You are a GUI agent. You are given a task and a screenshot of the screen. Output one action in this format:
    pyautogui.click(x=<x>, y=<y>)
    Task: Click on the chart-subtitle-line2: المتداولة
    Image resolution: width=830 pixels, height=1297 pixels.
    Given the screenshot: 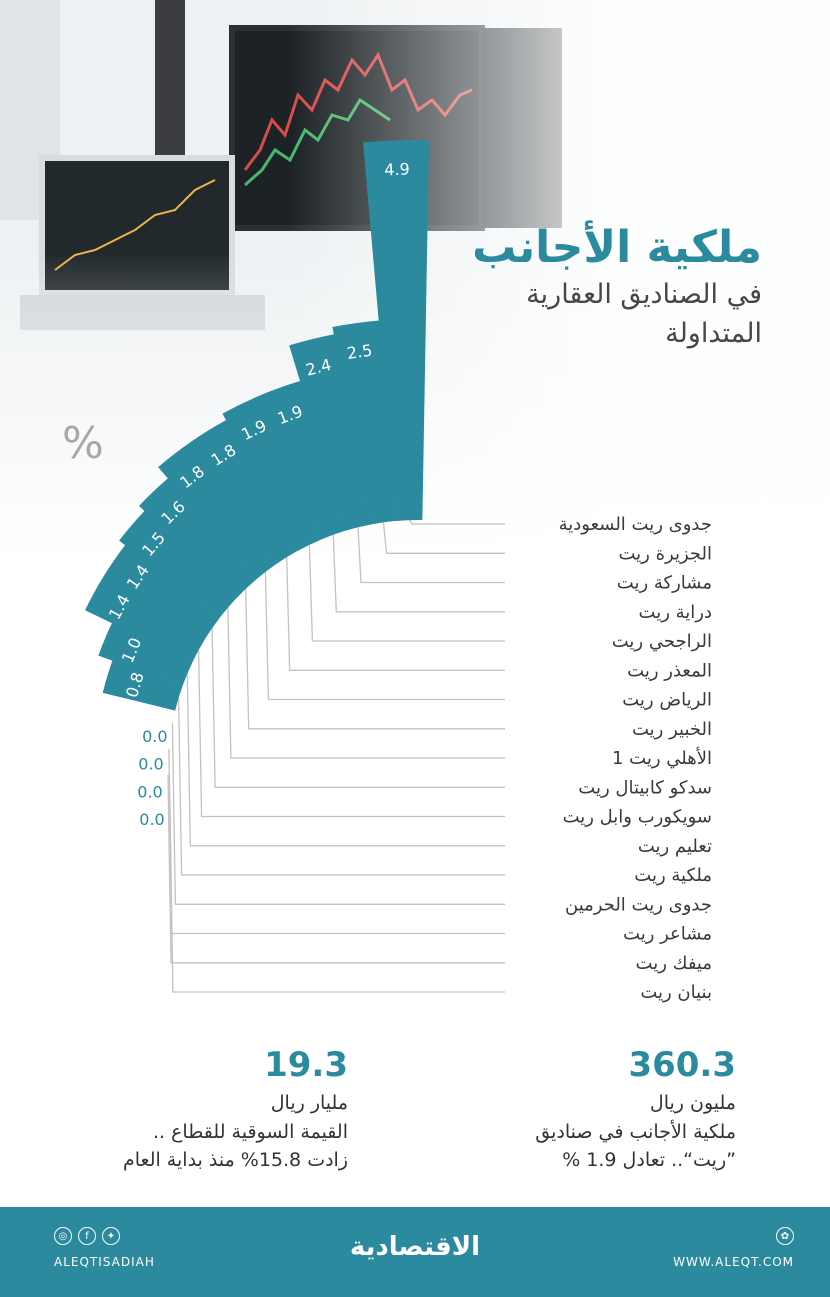 What is the action you would take?
    pyautogui.click(x=713, y=333)
    